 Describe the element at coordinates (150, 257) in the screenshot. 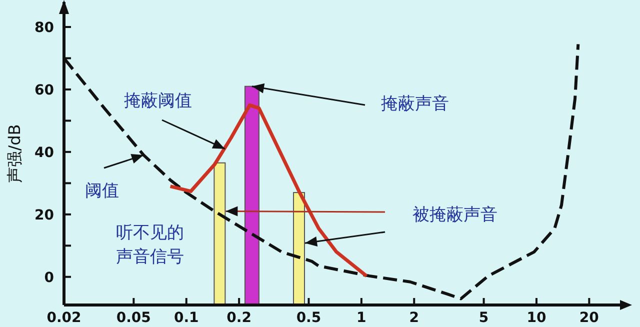

I see `annotation: 声音信号` at that location.